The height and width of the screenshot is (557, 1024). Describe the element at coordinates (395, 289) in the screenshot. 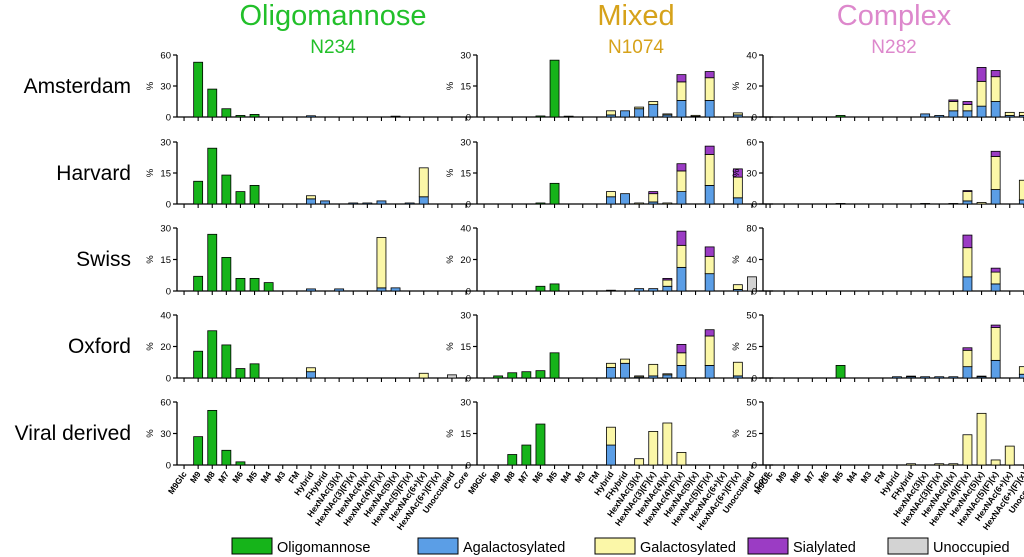

I see `bar-agalactosylated-hexnac-5-x` at that location.